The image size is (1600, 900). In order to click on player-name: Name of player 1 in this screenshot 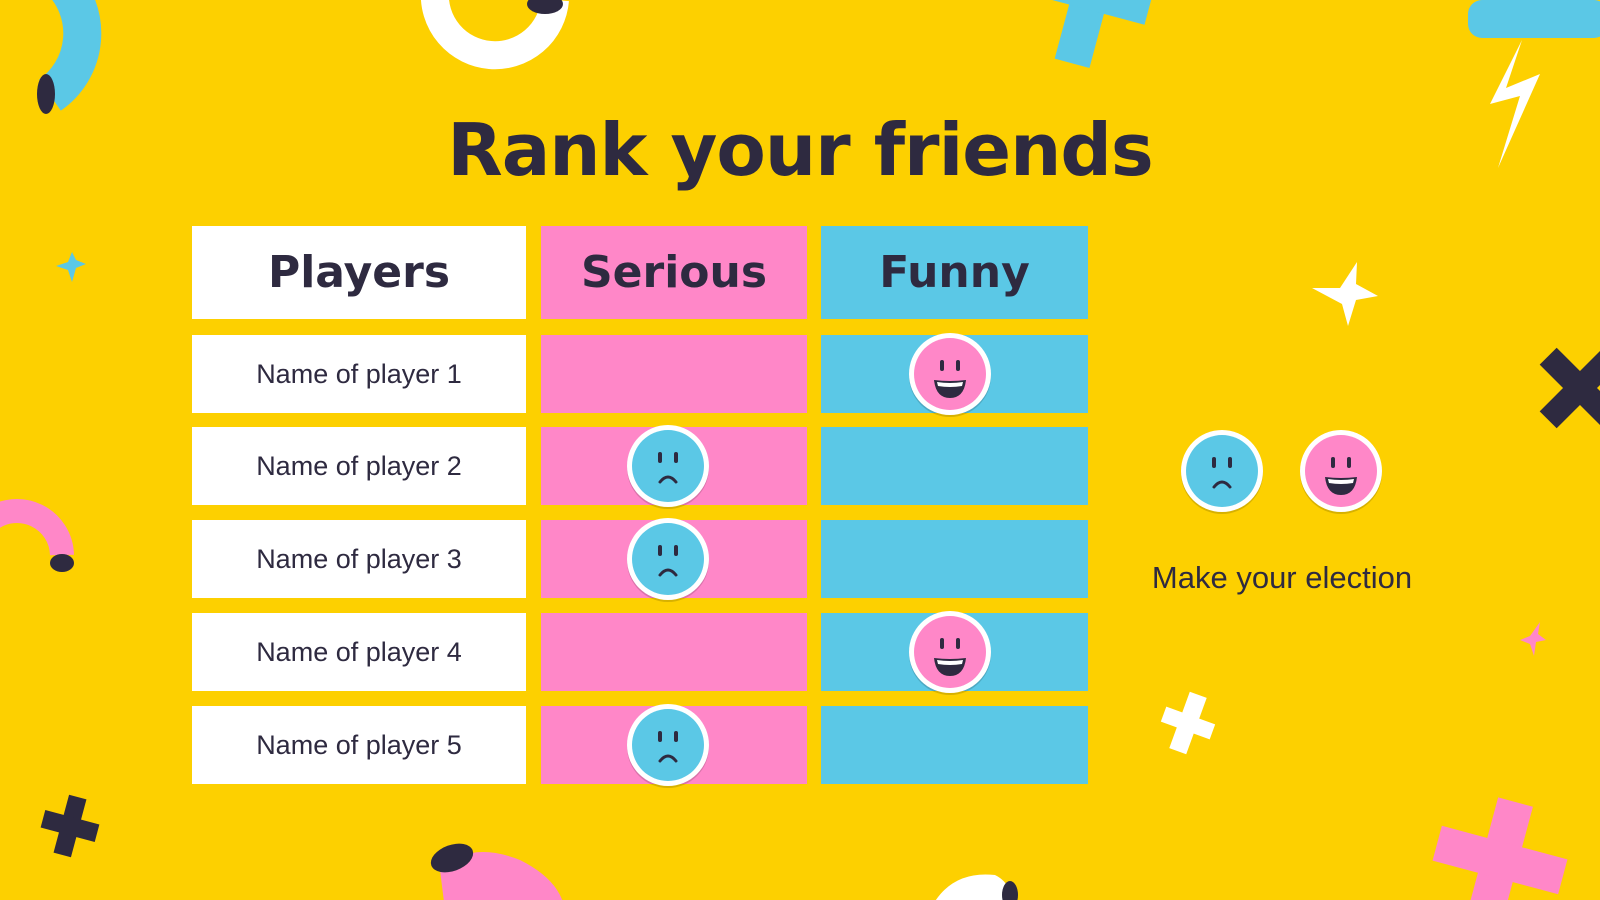, I will do `click(359, 374)`.